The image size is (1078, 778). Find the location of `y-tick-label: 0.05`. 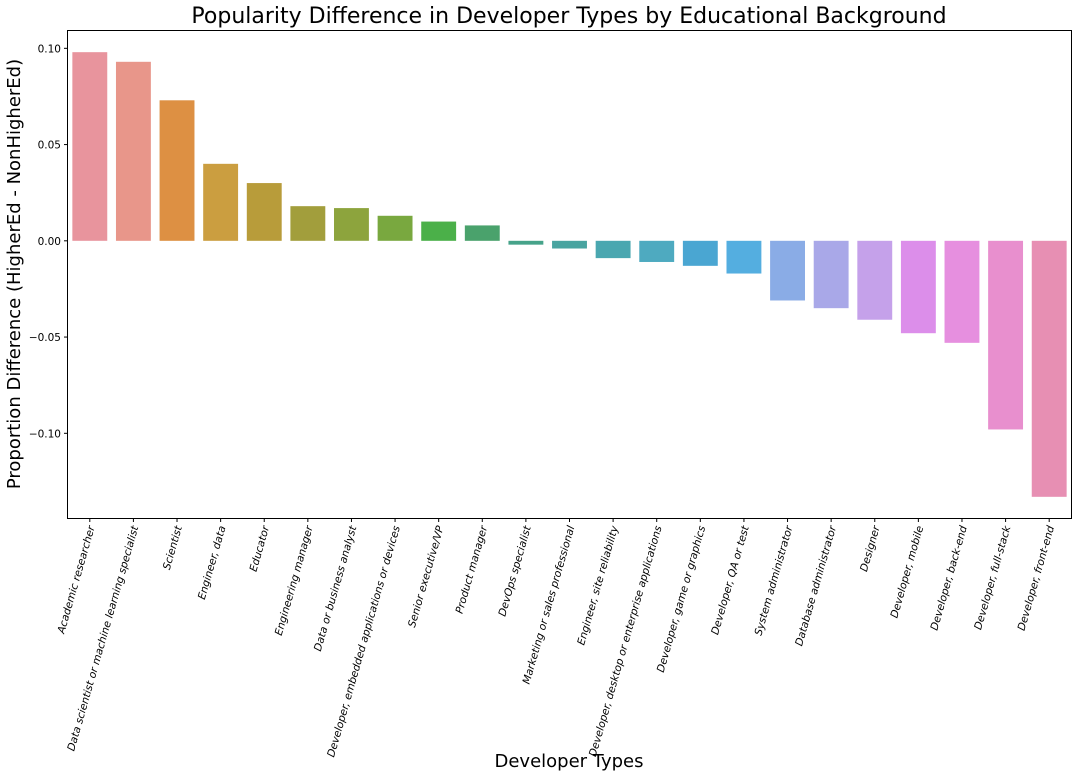

y-tick-label: 0.05 is located at coordinates (49, 146).